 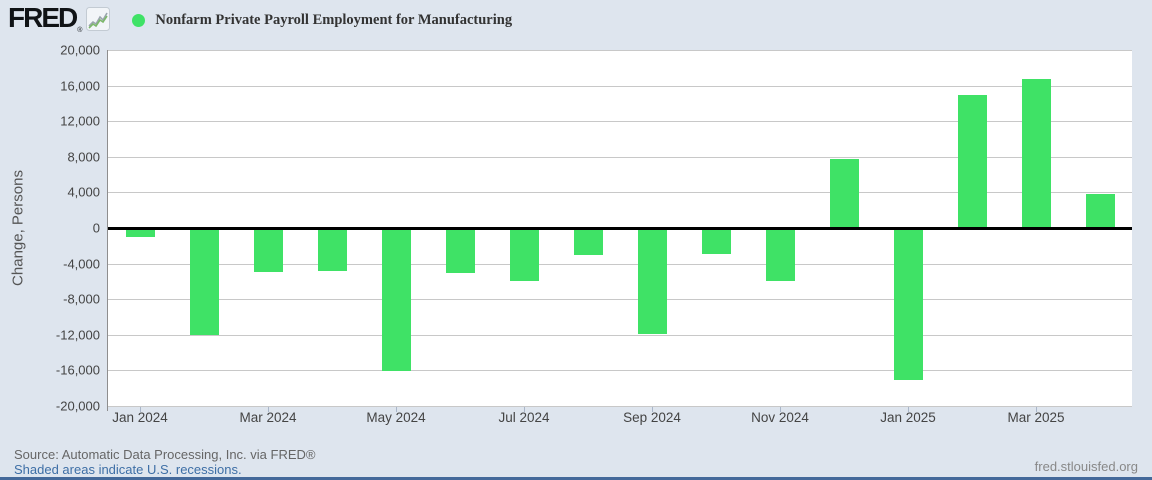 What do you see at coordinates (96, 228) in the screenshot?
I see `y-tick-label: 0` at bounding box center [96, 228].